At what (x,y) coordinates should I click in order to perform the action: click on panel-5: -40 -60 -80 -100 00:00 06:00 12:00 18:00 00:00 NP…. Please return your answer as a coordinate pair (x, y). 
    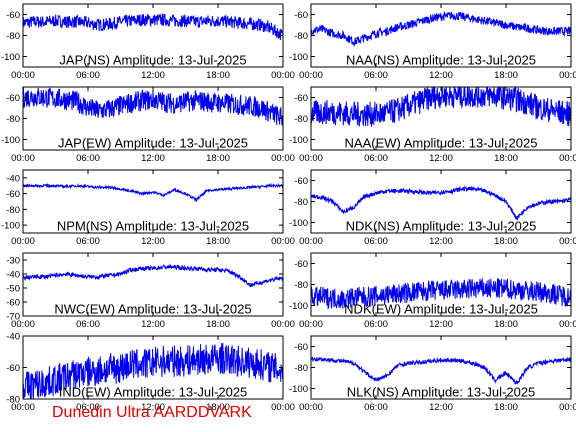
    Looking at the image, I should click on (148, 208).